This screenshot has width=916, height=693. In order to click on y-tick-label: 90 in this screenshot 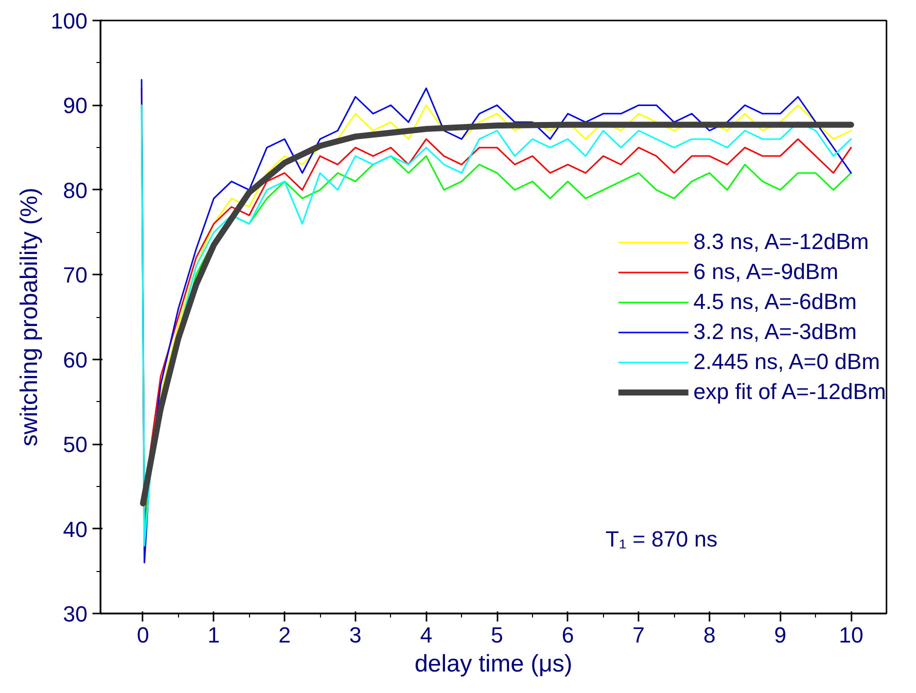, I will do `click(75, 105)`.